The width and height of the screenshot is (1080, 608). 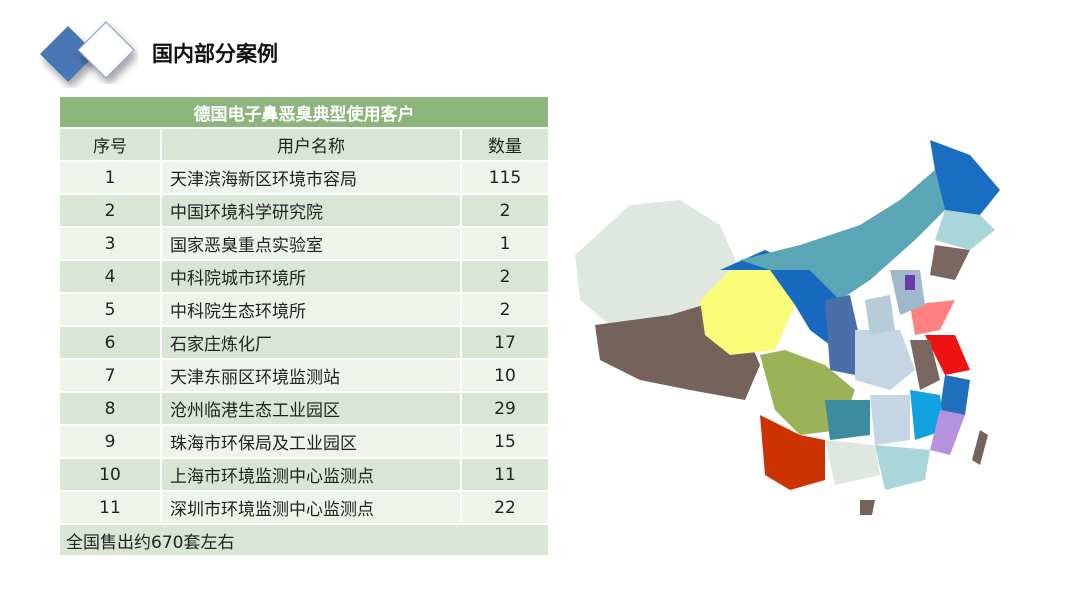 I want to click on region-zhejiang, so click(x=955, y=395).